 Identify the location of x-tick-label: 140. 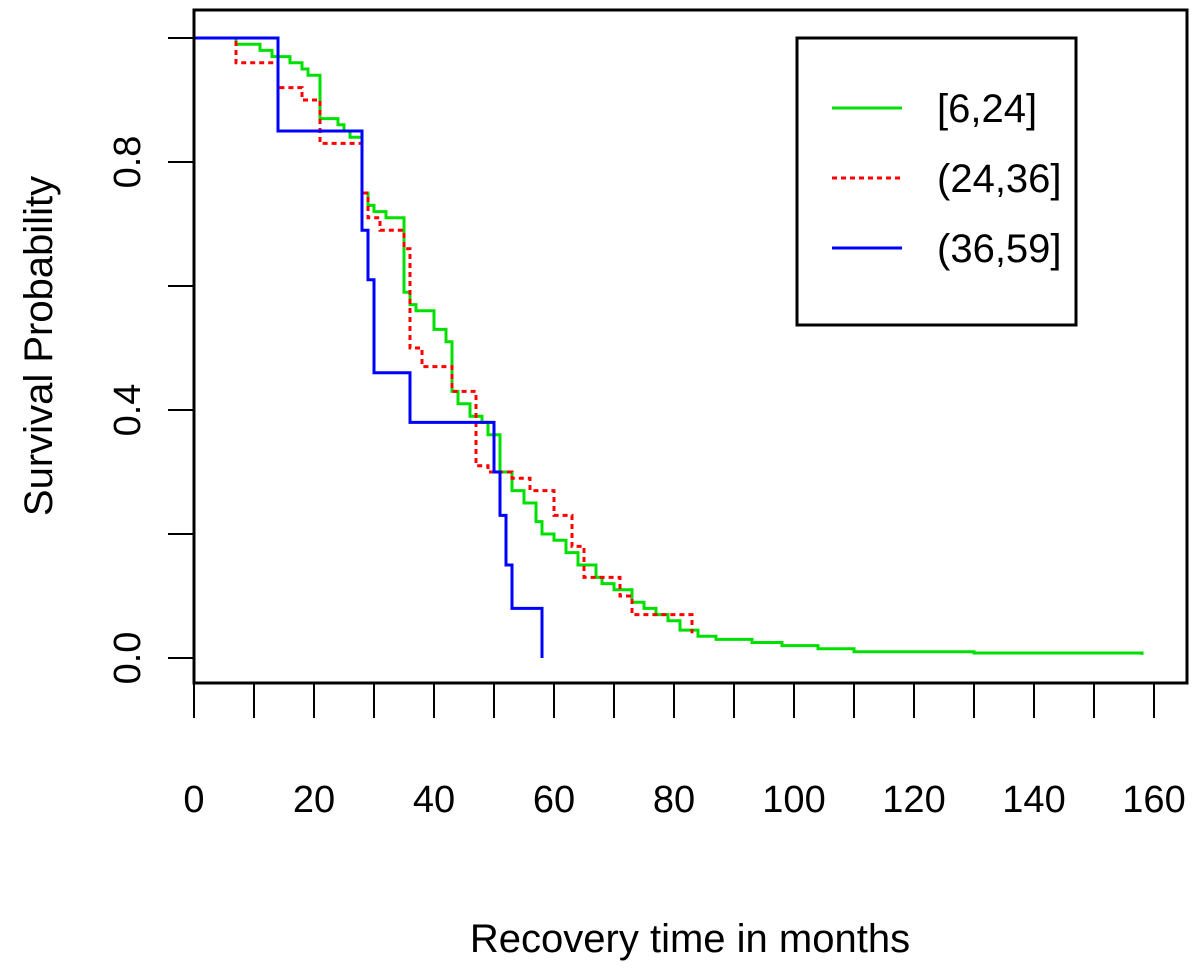
(1033, 800).